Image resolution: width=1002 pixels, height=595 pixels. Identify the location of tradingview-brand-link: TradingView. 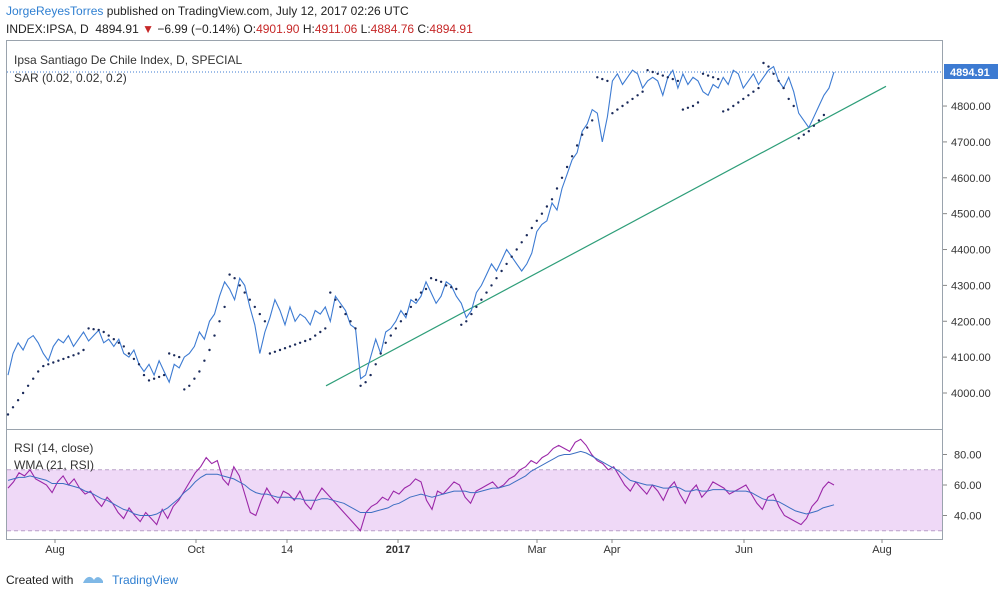
(145, 580).